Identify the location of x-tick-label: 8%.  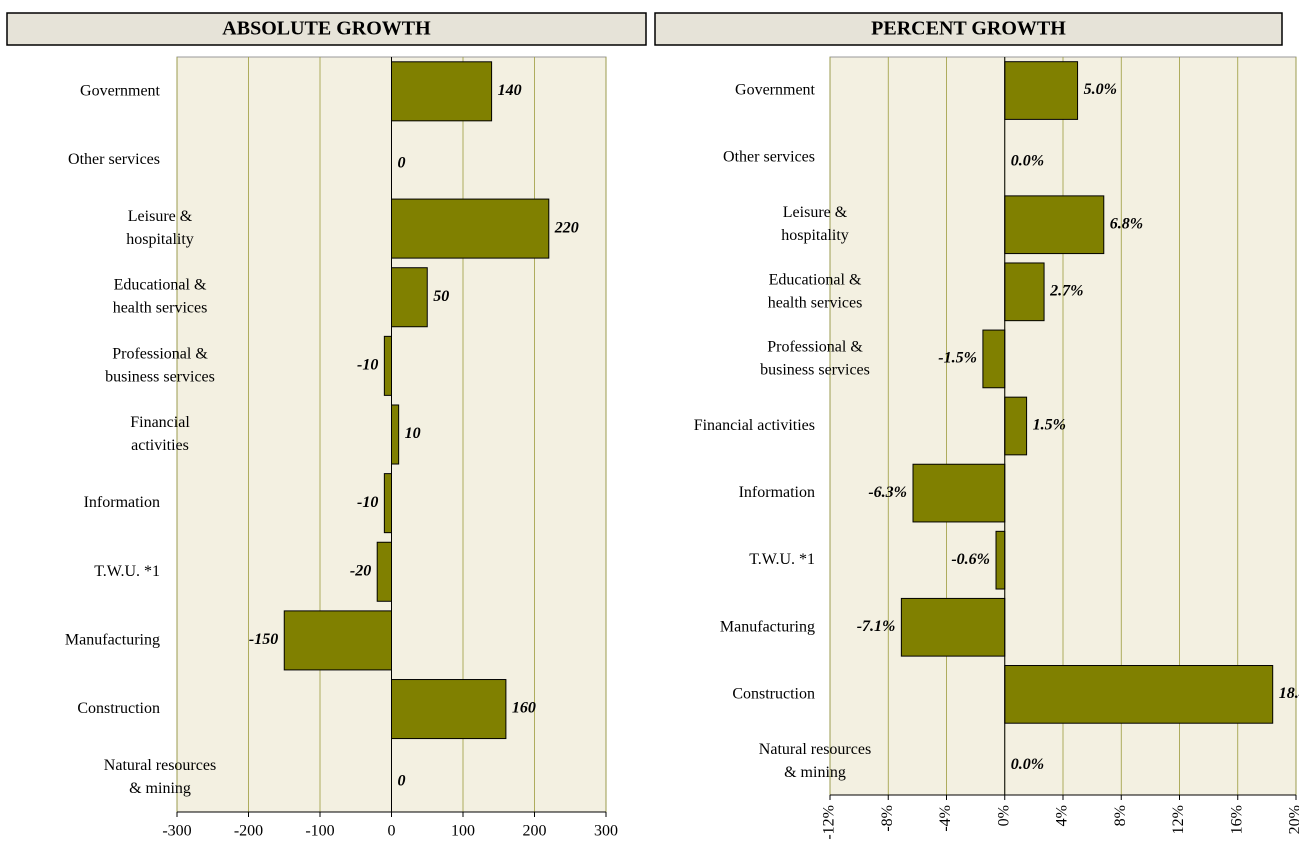
(1120, 815).